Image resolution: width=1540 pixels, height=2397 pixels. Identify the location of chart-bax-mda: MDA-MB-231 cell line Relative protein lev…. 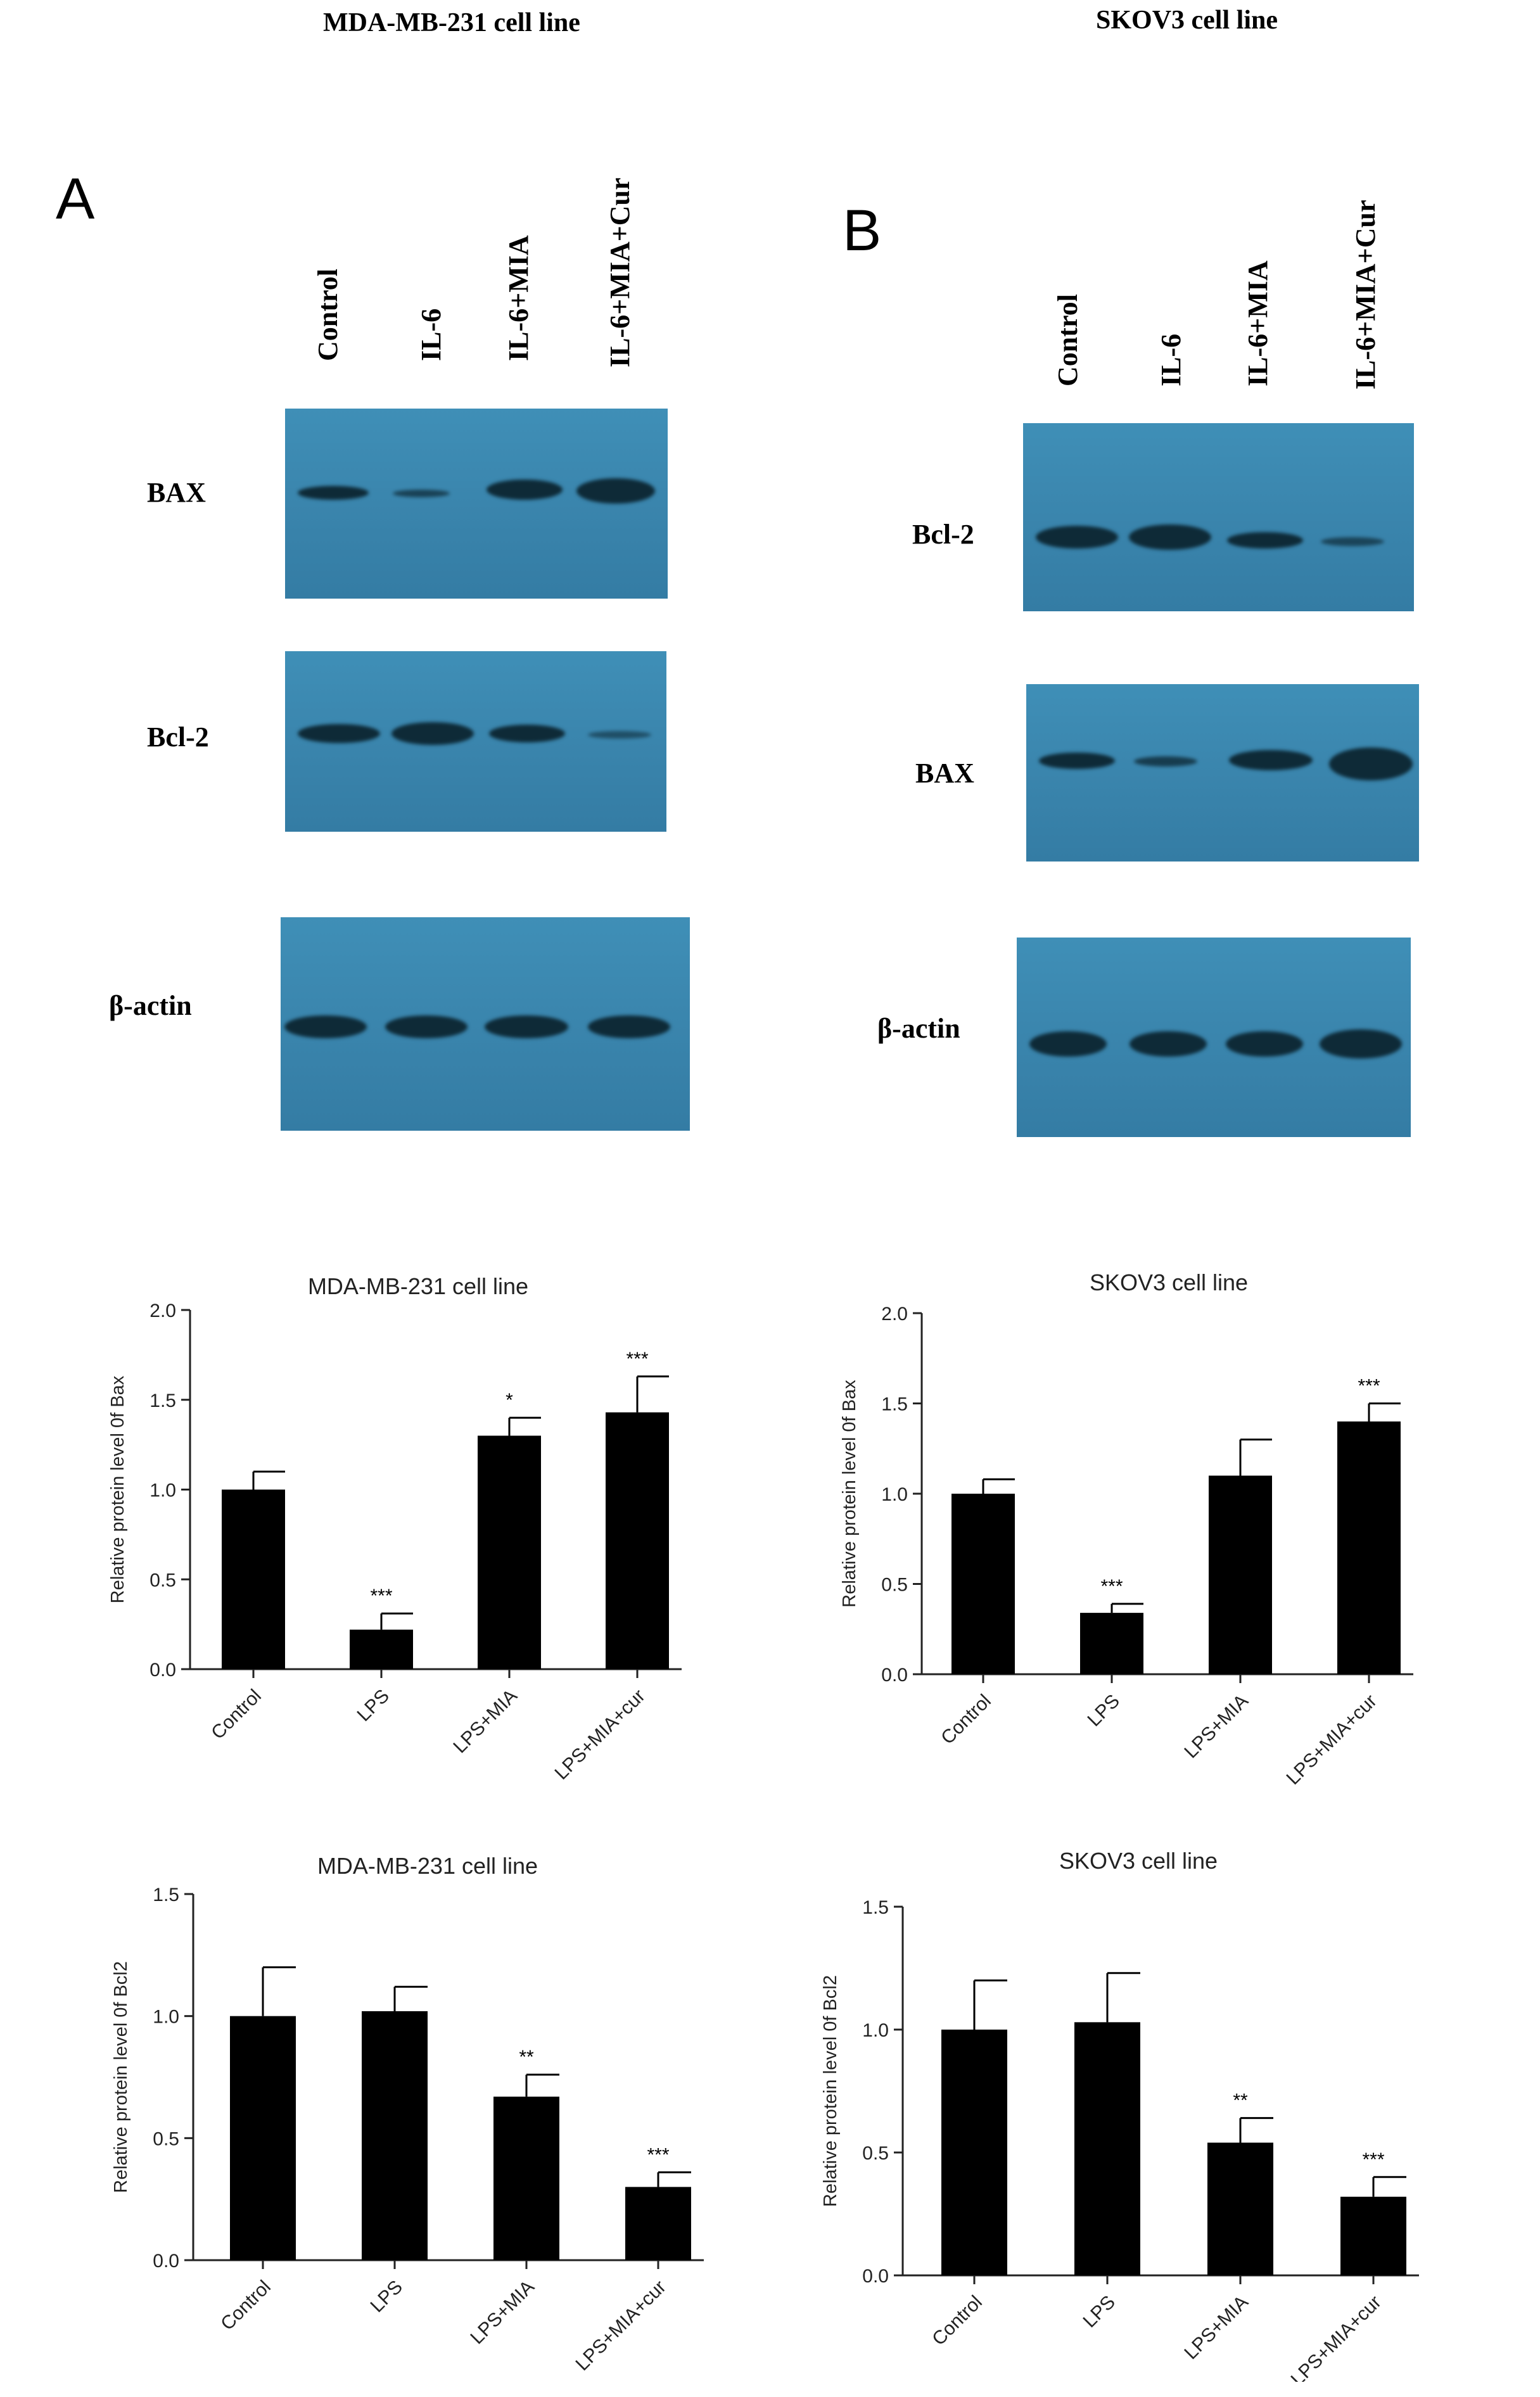
(395, 1528).